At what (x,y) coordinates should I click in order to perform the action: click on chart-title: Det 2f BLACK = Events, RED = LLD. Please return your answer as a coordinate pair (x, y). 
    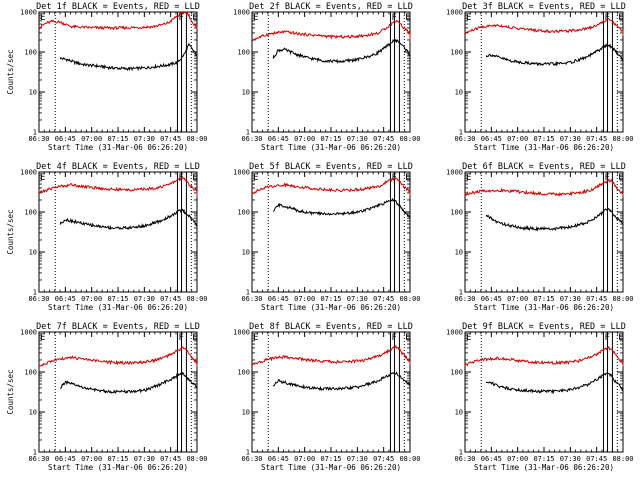
    Looking at the image, I should click on (331, 7).